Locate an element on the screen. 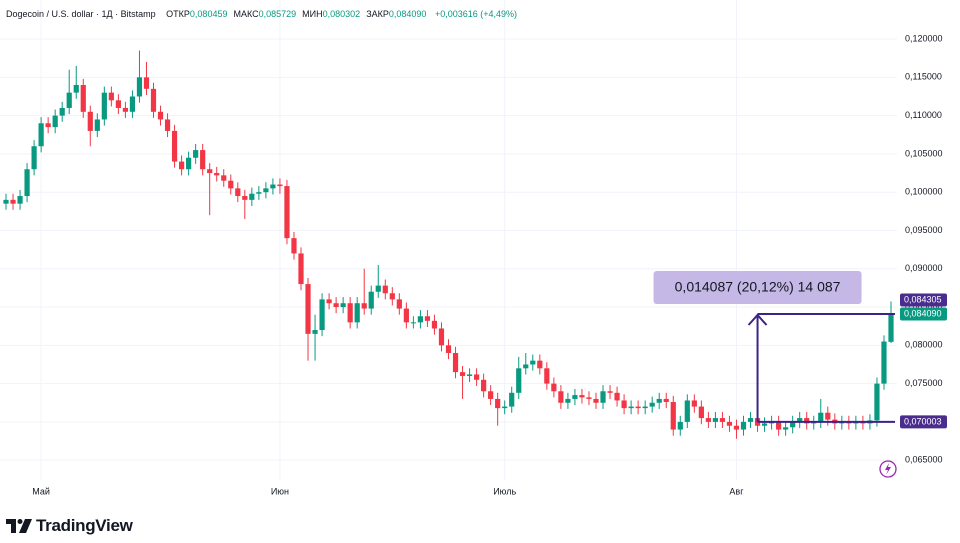 Image resolution: width=960 pixels, height=543 pixels. y-tick-label: 0,080000 is located at coordinates (924, 345).